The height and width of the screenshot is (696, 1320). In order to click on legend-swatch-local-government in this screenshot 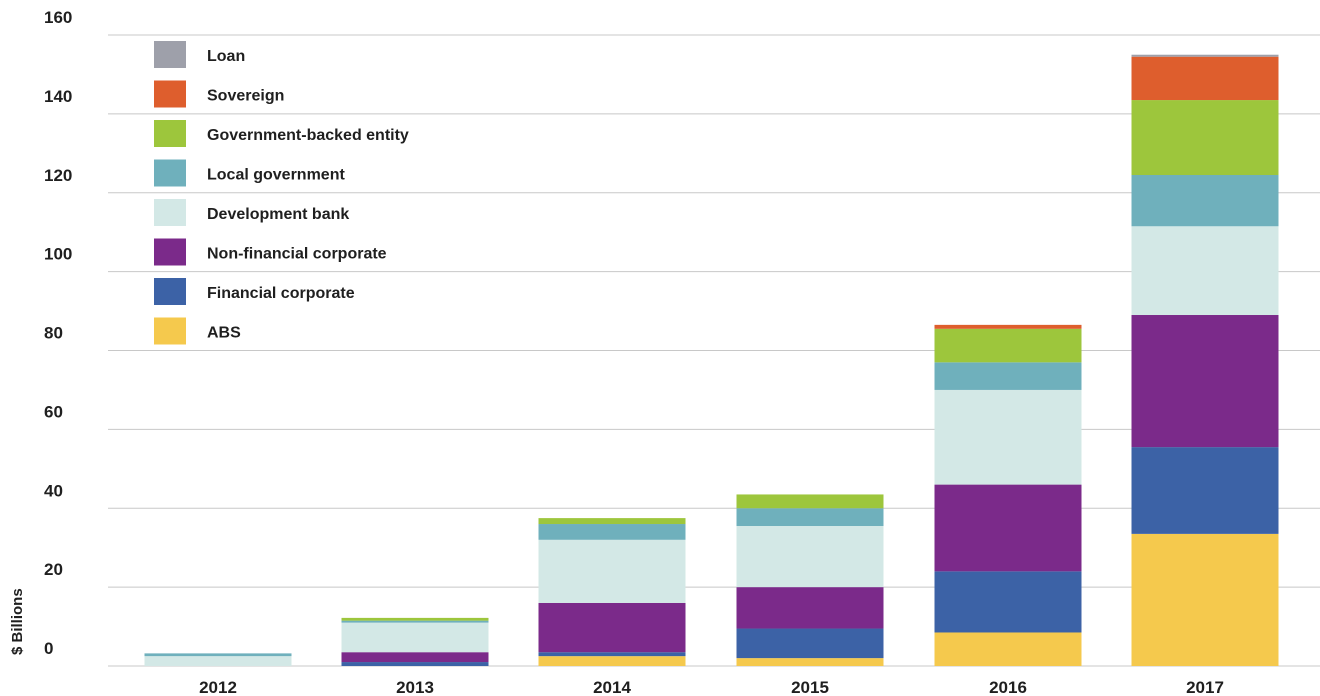, I will do `click(170, 173)`.